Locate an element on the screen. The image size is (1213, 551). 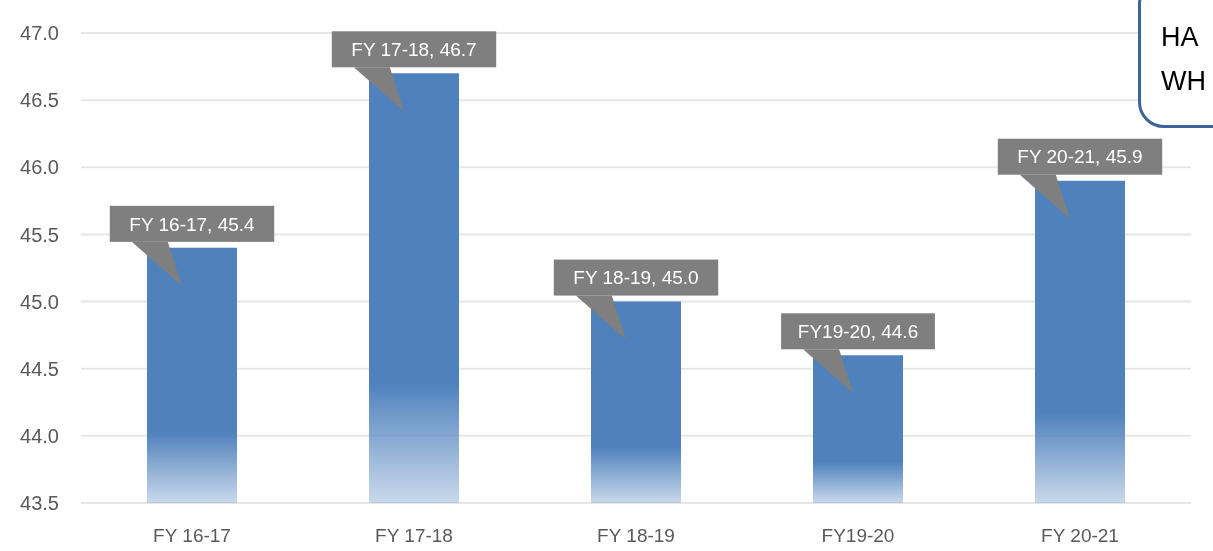
callout-box: HA WH is located at coordinates (1175, 64).